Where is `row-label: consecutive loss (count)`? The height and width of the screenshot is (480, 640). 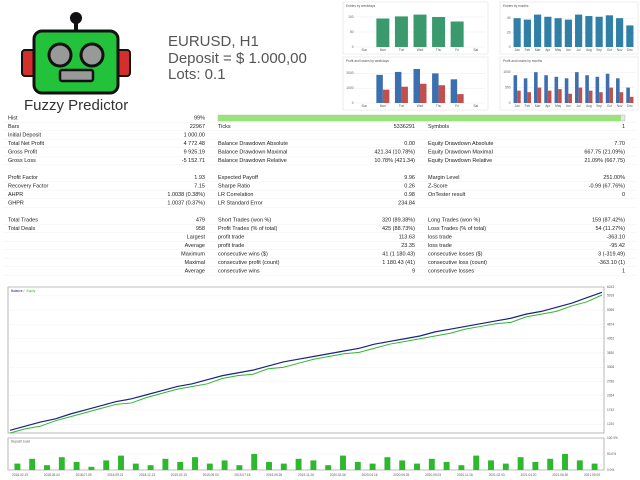
row-label: consecutive loss (count) is located at coordinates (457, 263).